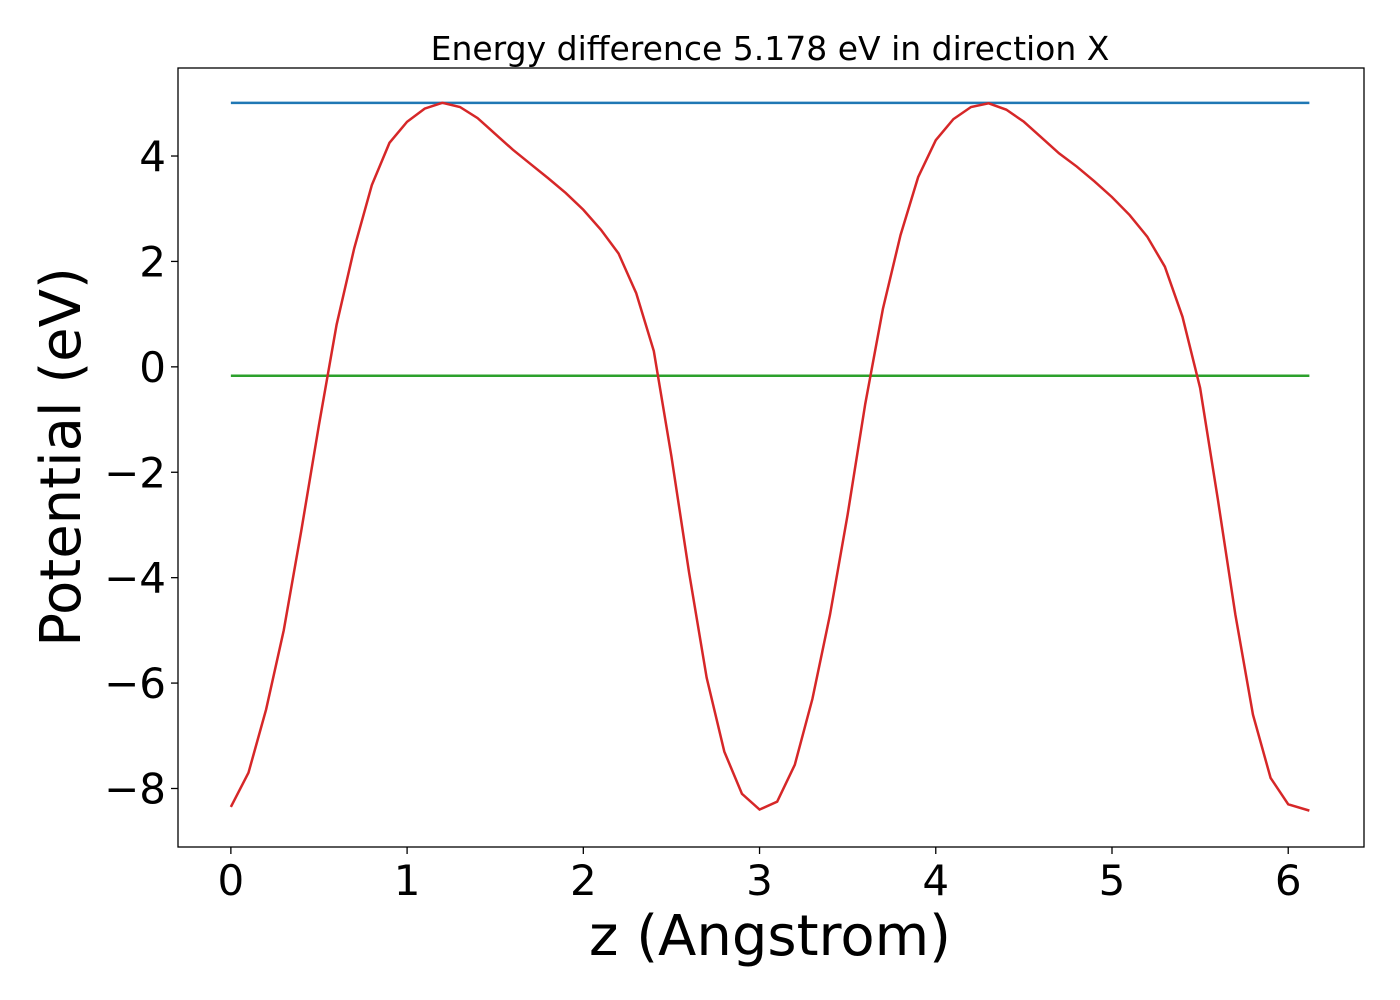 The height and width of the screenshot is (1000, 1400). Describe the element at coordinates (407, 880) in the screenshot. I see `x-tick-label: 1` at that location.